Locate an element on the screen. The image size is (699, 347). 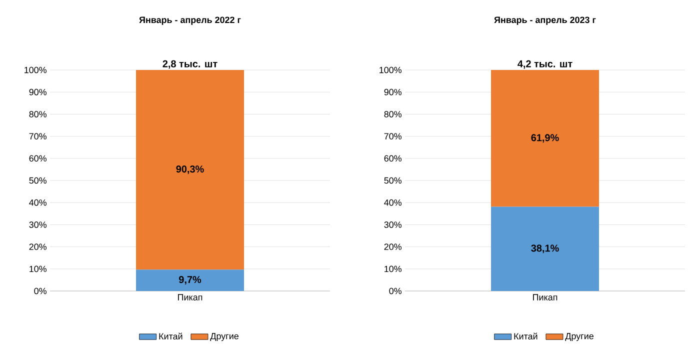
data-label: 38,1% is located at coordinates (545, 249).